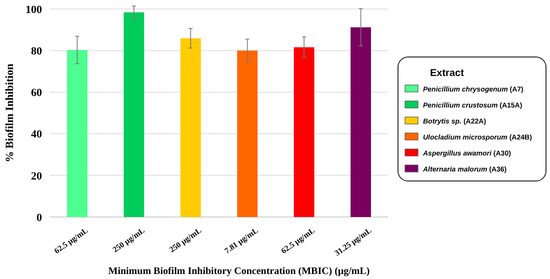 This screenshot has width=550, height=279. Describe the element at coordinates (34, 10) in the screenshot. I see `y-tick-label: 100` at that location.